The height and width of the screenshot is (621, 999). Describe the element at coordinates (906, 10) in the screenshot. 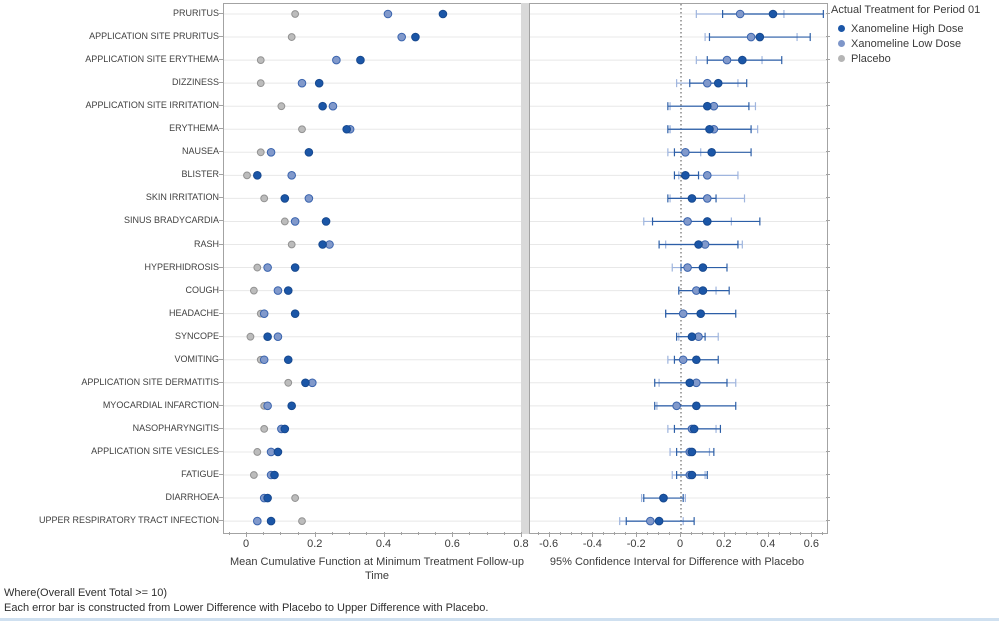

I see `legend-title: Actual Treatment for Period 01` at that location.